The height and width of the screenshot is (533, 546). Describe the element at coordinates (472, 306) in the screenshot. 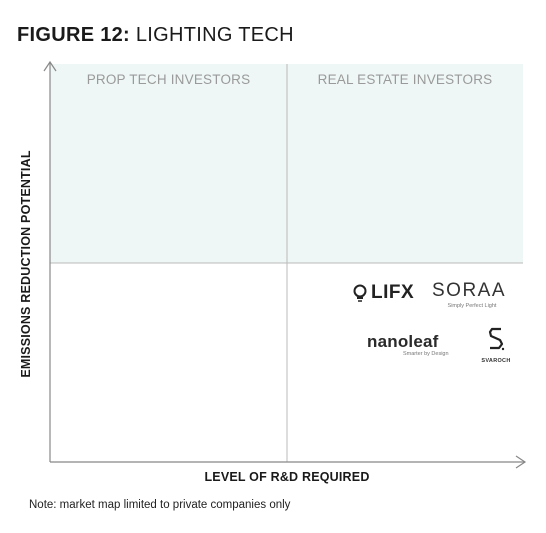

I see `soraa-tagline: Simply Perfect Light` at that location.